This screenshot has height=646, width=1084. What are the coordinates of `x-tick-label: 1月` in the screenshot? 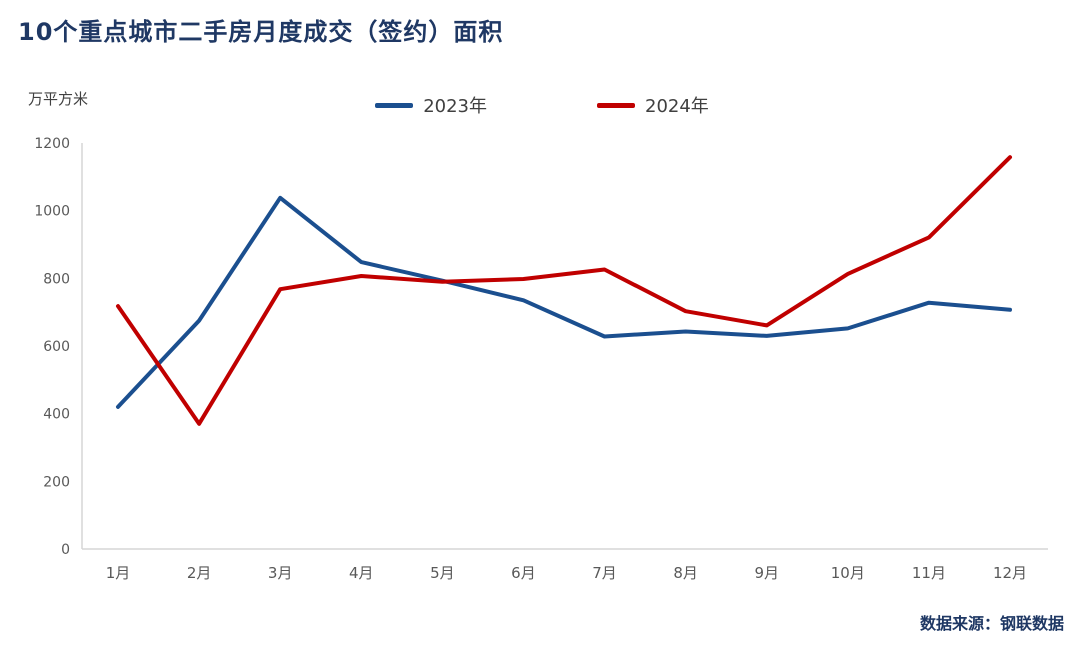 It's located at (118, 573).